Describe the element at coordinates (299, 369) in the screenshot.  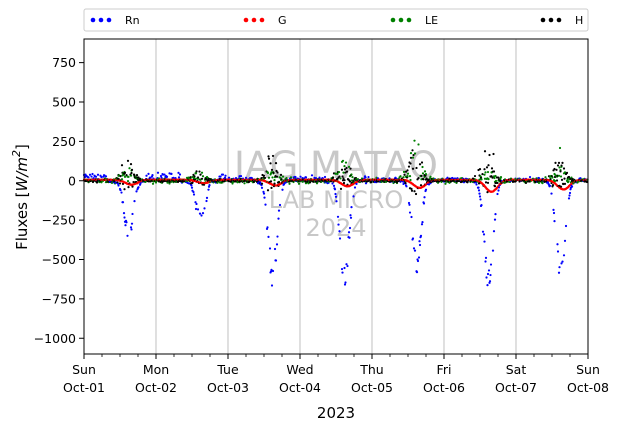
I see `x-tick-weekday: Wed` at that location.